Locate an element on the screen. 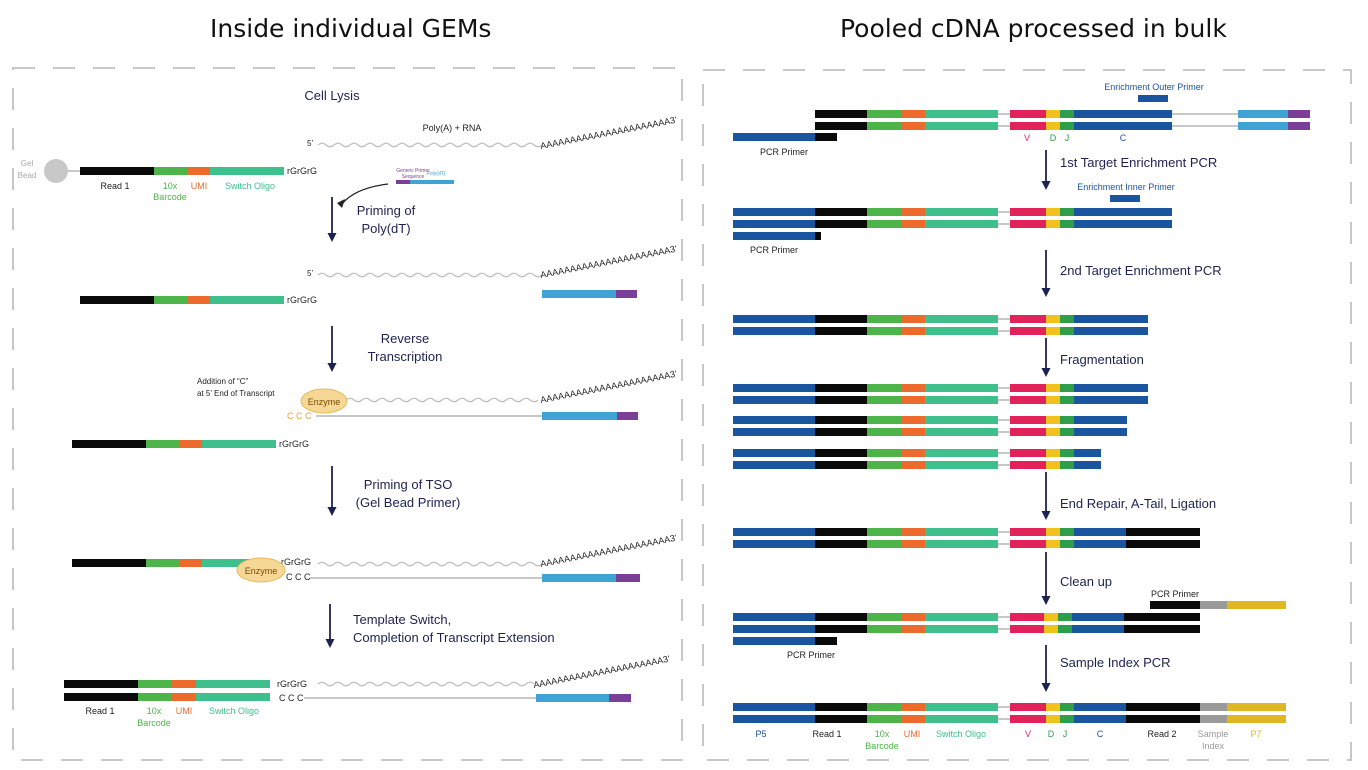 The image size is (1368, 770). curved-arrow-head is located at coordinates (341, 203).